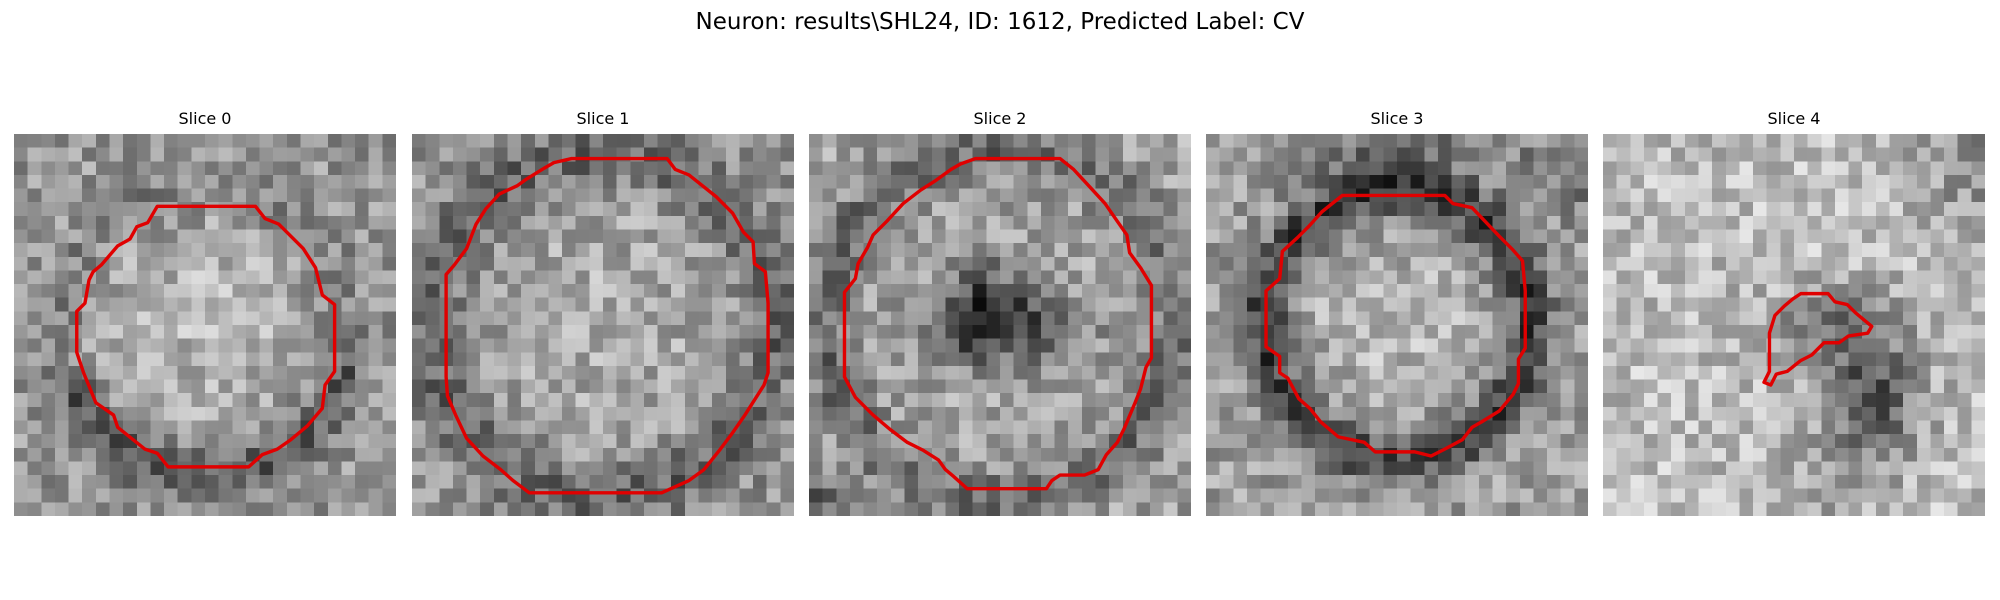 Image resolution: width=2000 pixels, height=600 pixels. What do you see at coordinates (205, 325) in the screenshot?
I see `pixel-grid` at bounding box center [205, 325].